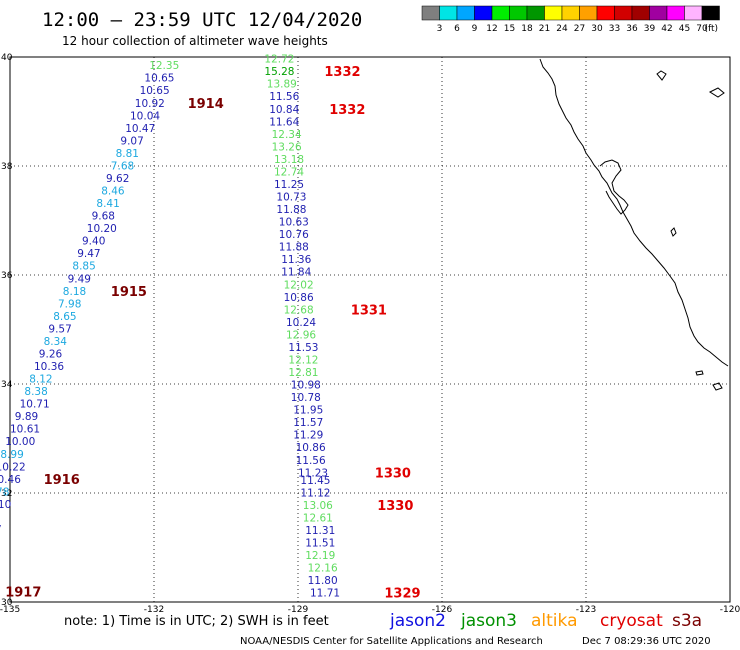  I want to click on wave-height-value: 11.23, so click(313, 473).